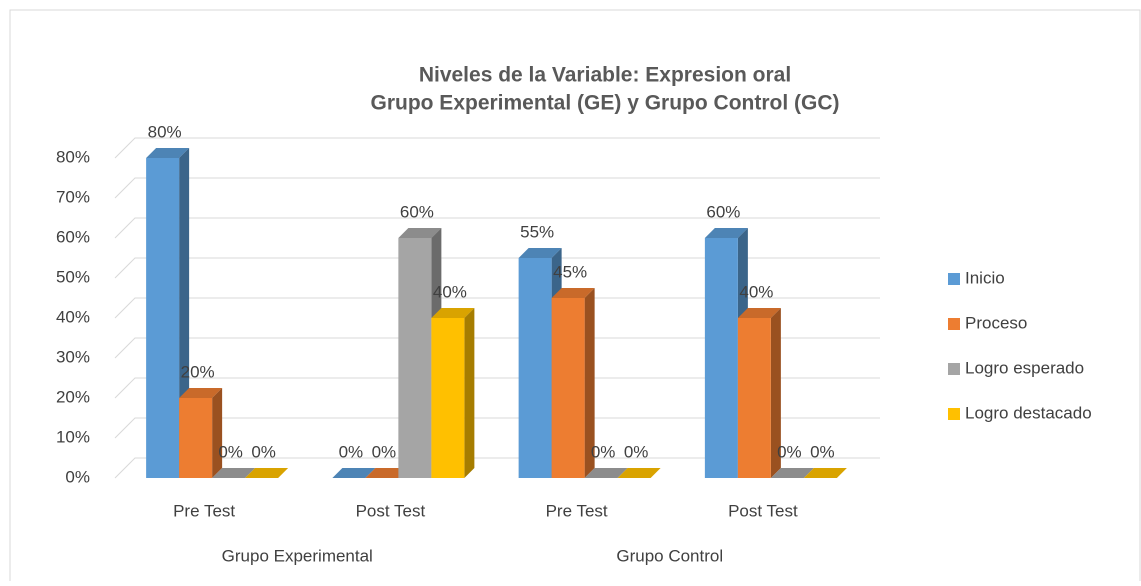 The image size is (1141, 586). Describe the element at coordinates (570, 271) in the screenshot. I see `data-label: 45%` at that location.